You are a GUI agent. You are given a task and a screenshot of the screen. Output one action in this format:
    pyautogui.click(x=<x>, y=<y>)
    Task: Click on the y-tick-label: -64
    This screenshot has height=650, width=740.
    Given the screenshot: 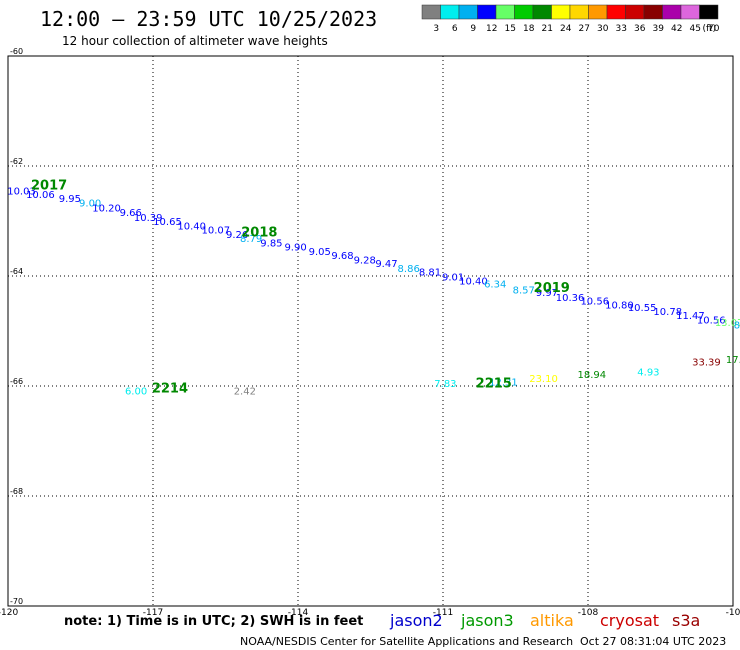 What is the action you would take?
    pyautogui.click(x=16, y=271)
    